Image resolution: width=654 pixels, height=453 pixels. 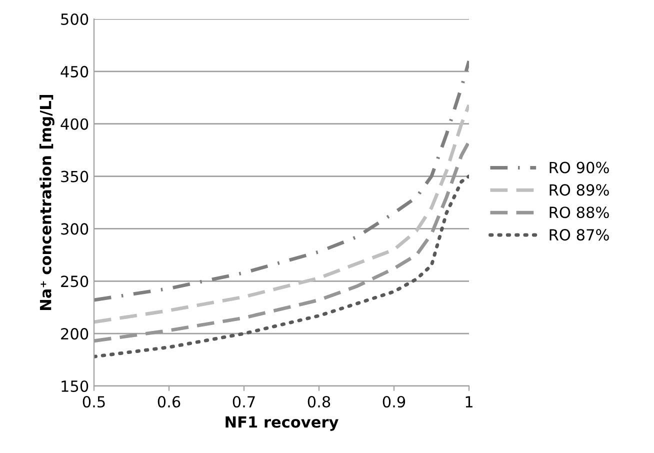 What do you see at coordinates (469, 402) in the screenshot?
I see `x-tick-label: 1` at bounding box center [469, 402].